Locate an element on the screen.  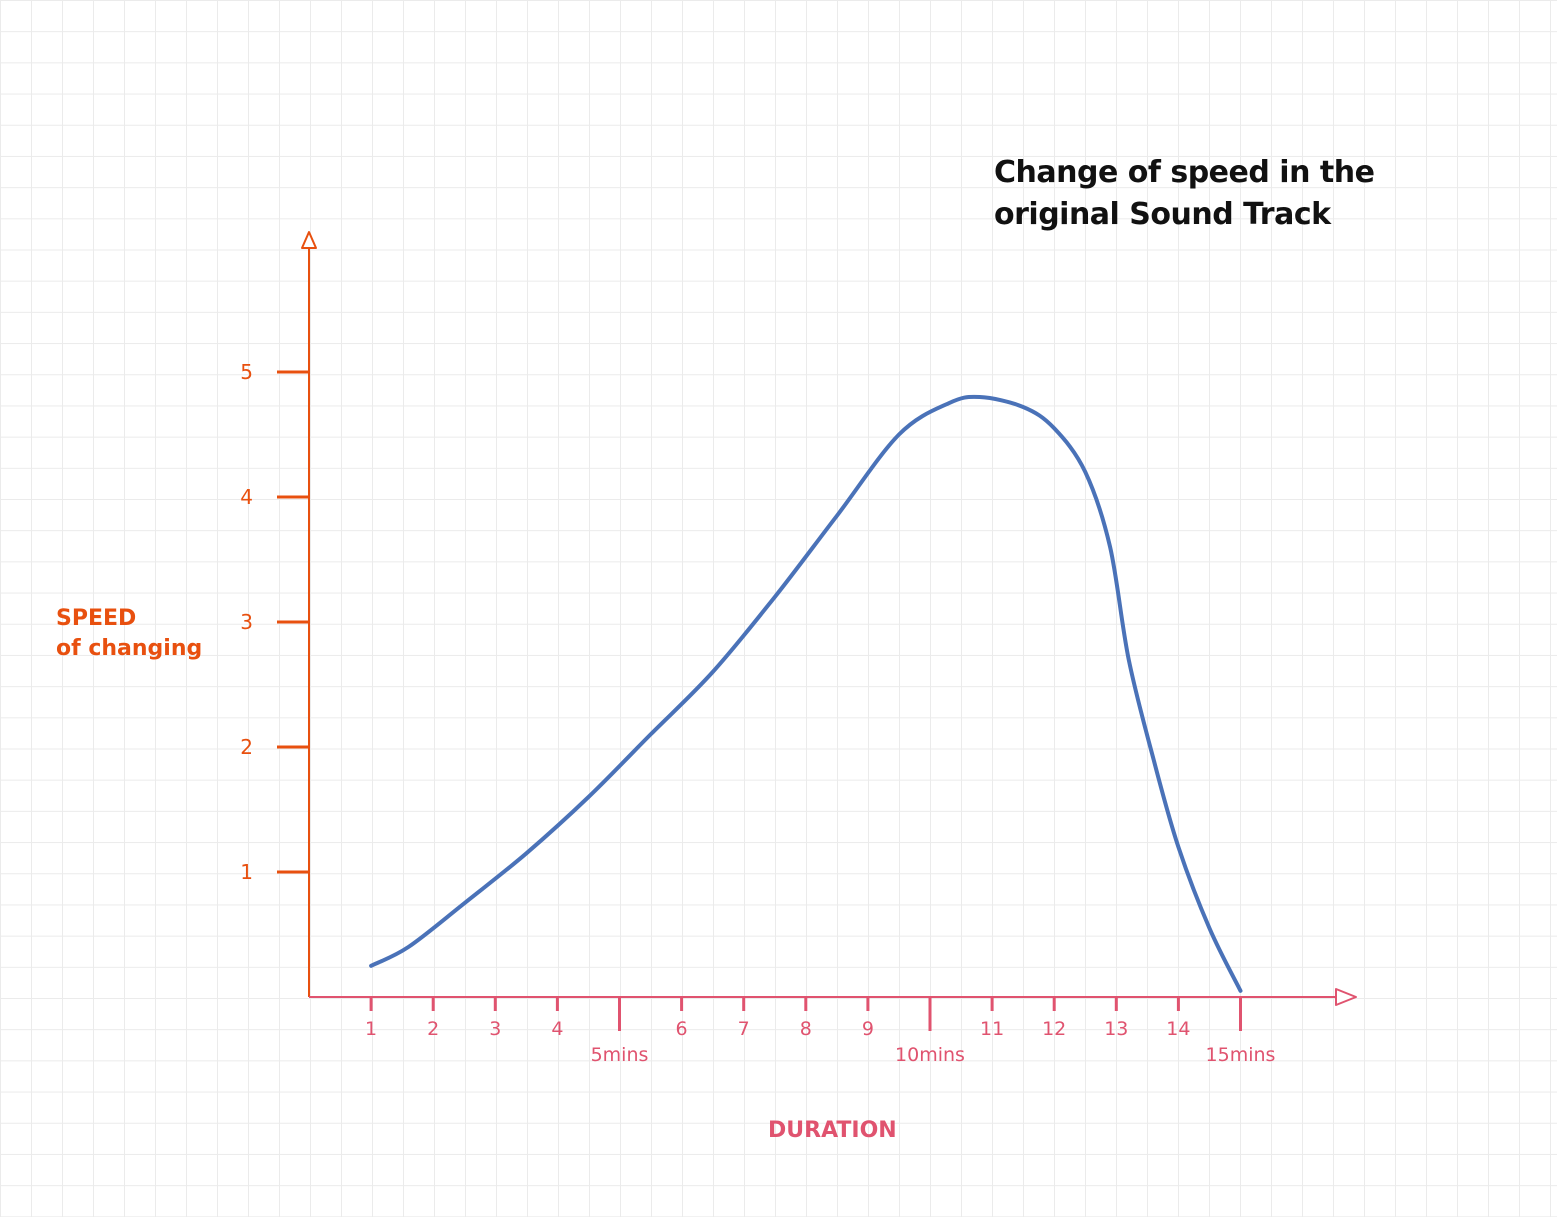
x-tick-label: 2 is located at coordinates (433, 1029).